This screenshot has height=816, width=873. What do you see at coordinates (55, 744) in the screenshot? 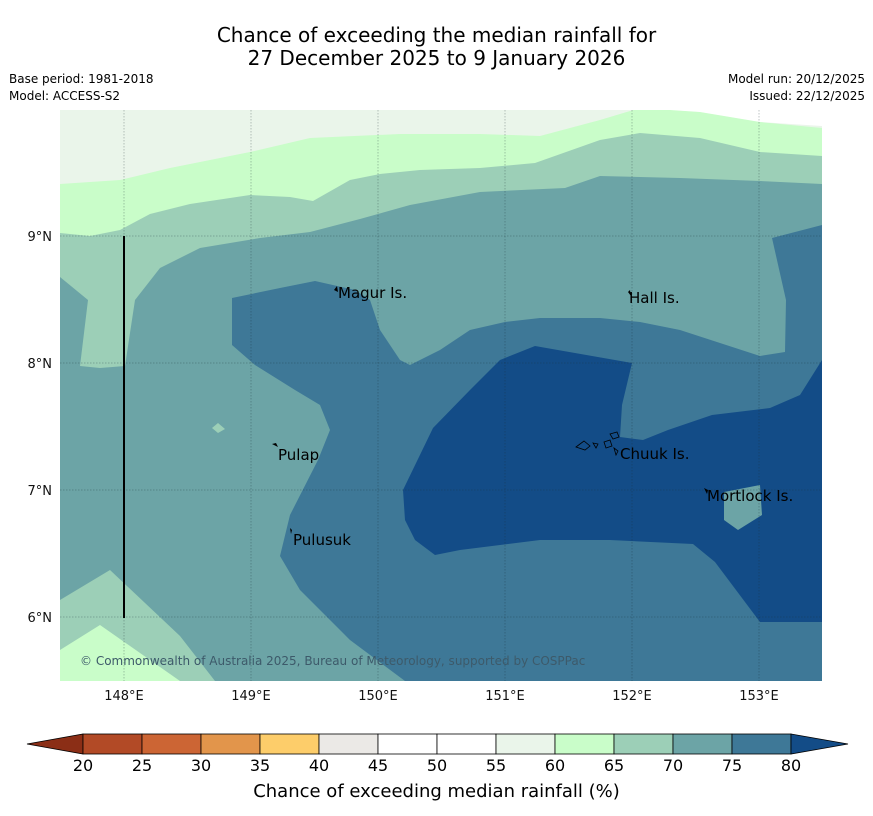
I see `colorbar-extend-low` at bounding box center [55, 744].